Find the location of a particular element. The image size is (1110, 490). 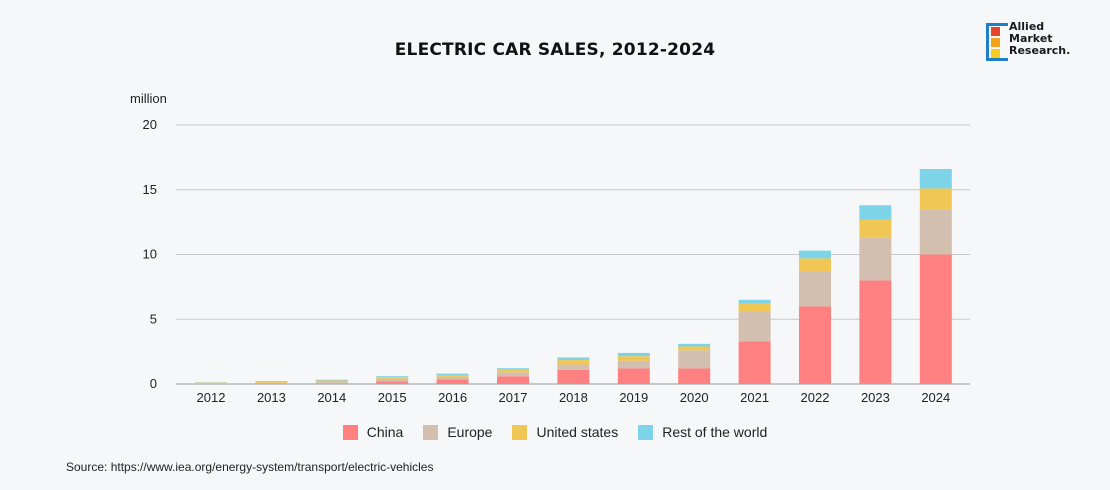

bar-2014-united-states is located at coordinates (331, 381).